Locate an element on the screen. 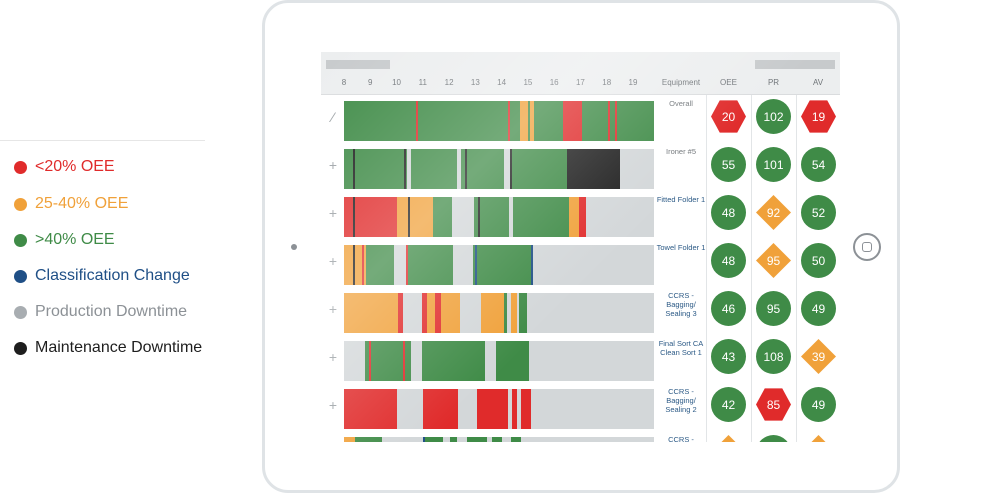  expand-row-icon: ⁄ is located at coordinates (333, 117).